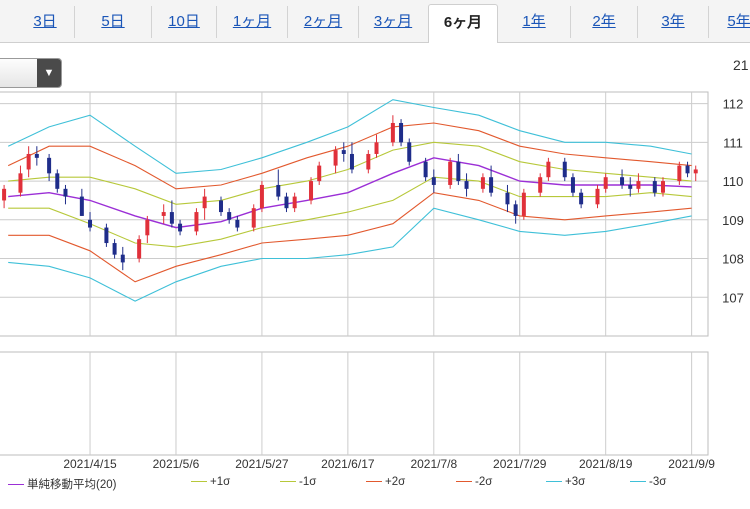  What do you see at coordinates (433, 464) in the screenshot?
I see `x-tick-label: 2021/7/8` at bounding box center [433, 464].